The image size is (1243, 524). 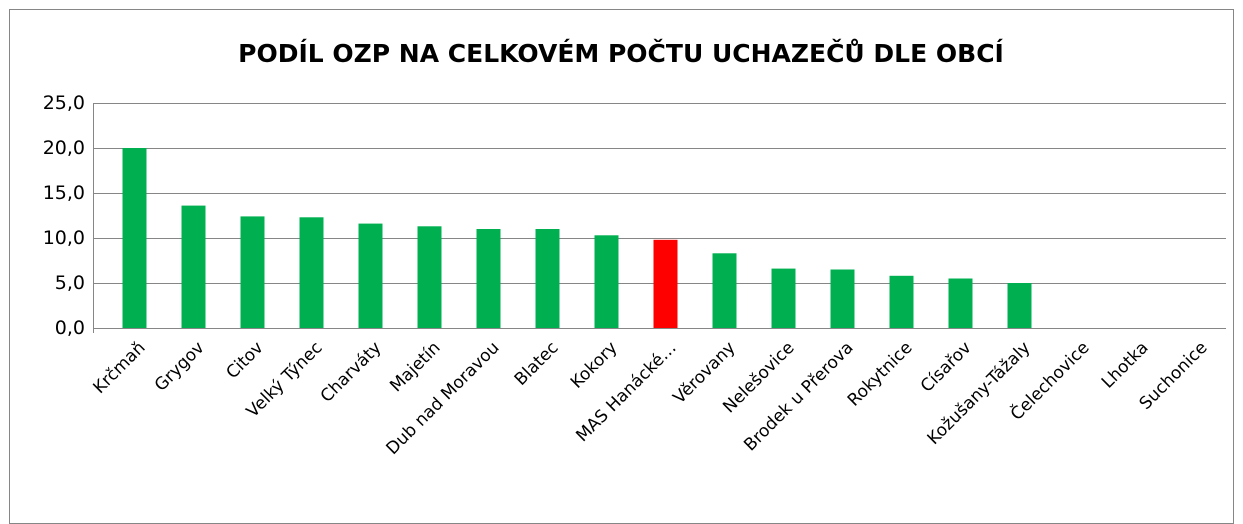 I want to click on y-tick-label: 10,0, so click(x=64, y=238).